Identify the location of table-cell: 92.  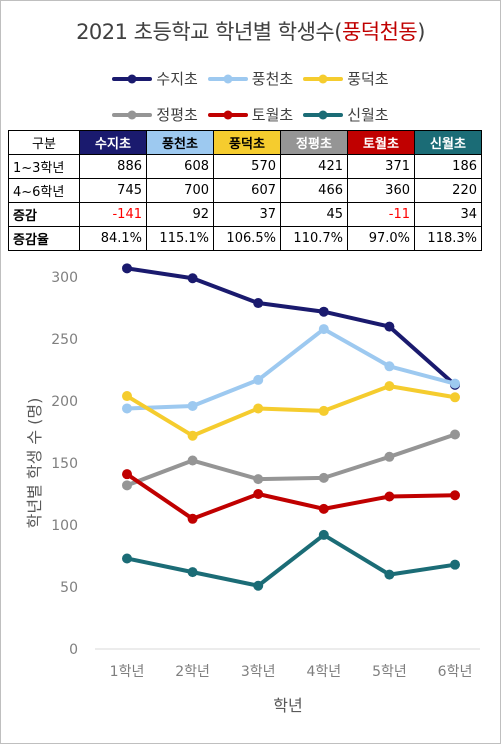
(180, 214).